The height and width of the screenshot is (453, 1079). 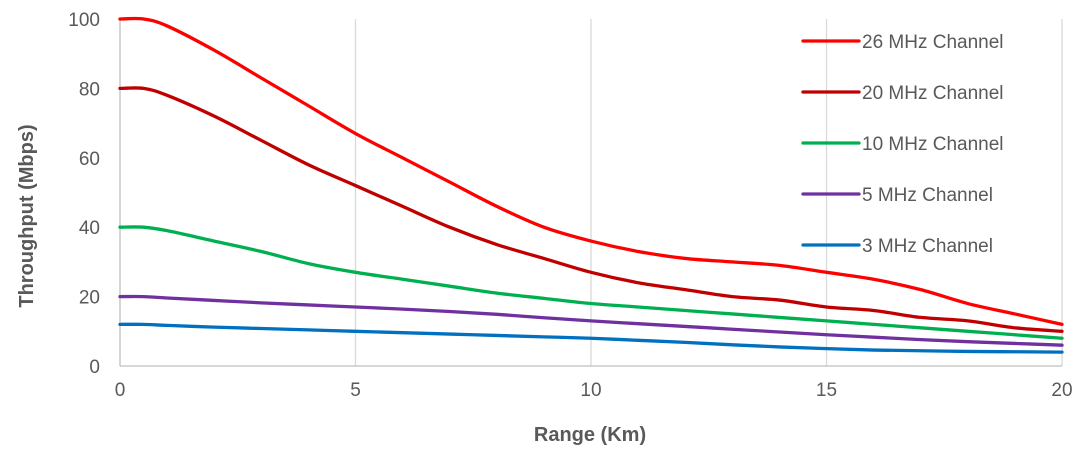 What do you see at coordinates (89, 298) in the screenshot?
I see `y-tick-label: 20` at bounding box center [89, 298].